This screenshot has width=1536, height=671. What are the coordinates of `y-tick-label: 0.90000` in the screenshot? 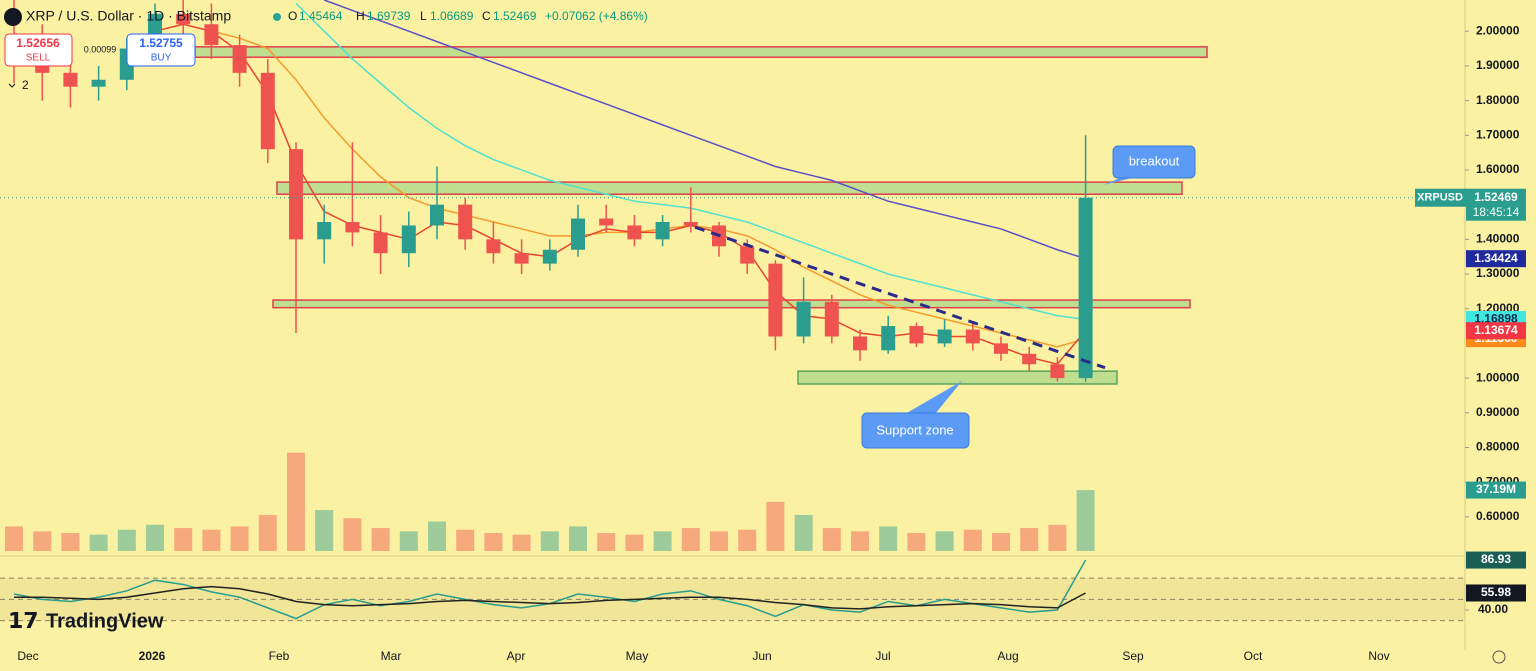 It's located at (1498, 412).